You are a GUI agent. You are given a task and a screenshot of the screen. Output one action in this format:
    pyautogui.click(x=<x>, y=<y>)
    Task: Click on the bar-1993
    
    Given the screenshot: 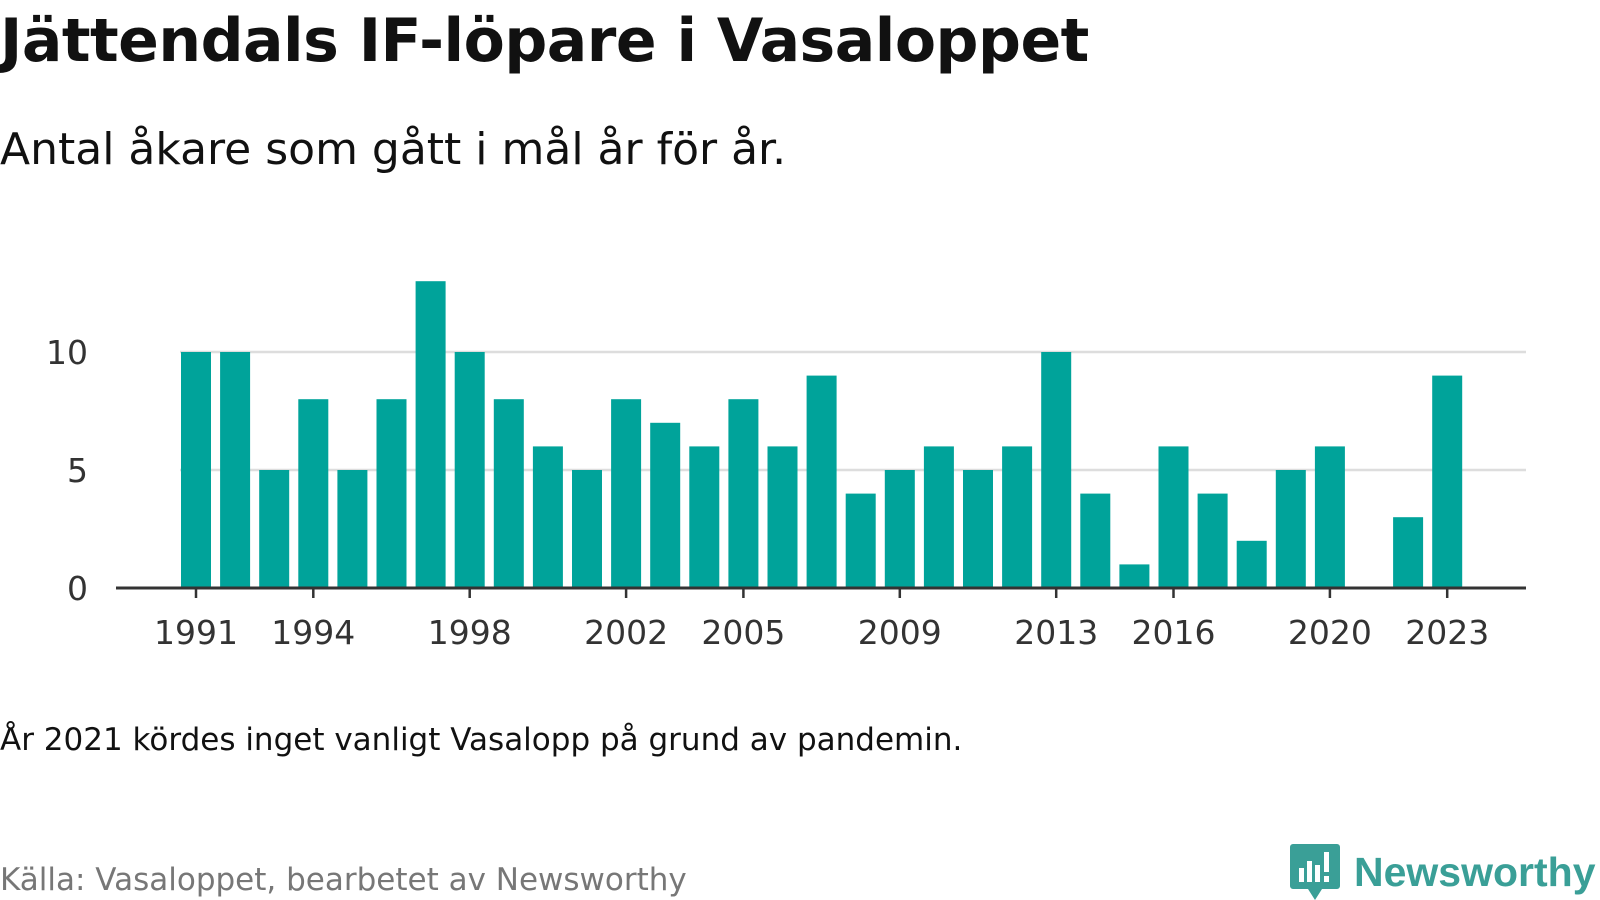 What is the action you would take?
    pyautogui.click(x=274, y=529)
    